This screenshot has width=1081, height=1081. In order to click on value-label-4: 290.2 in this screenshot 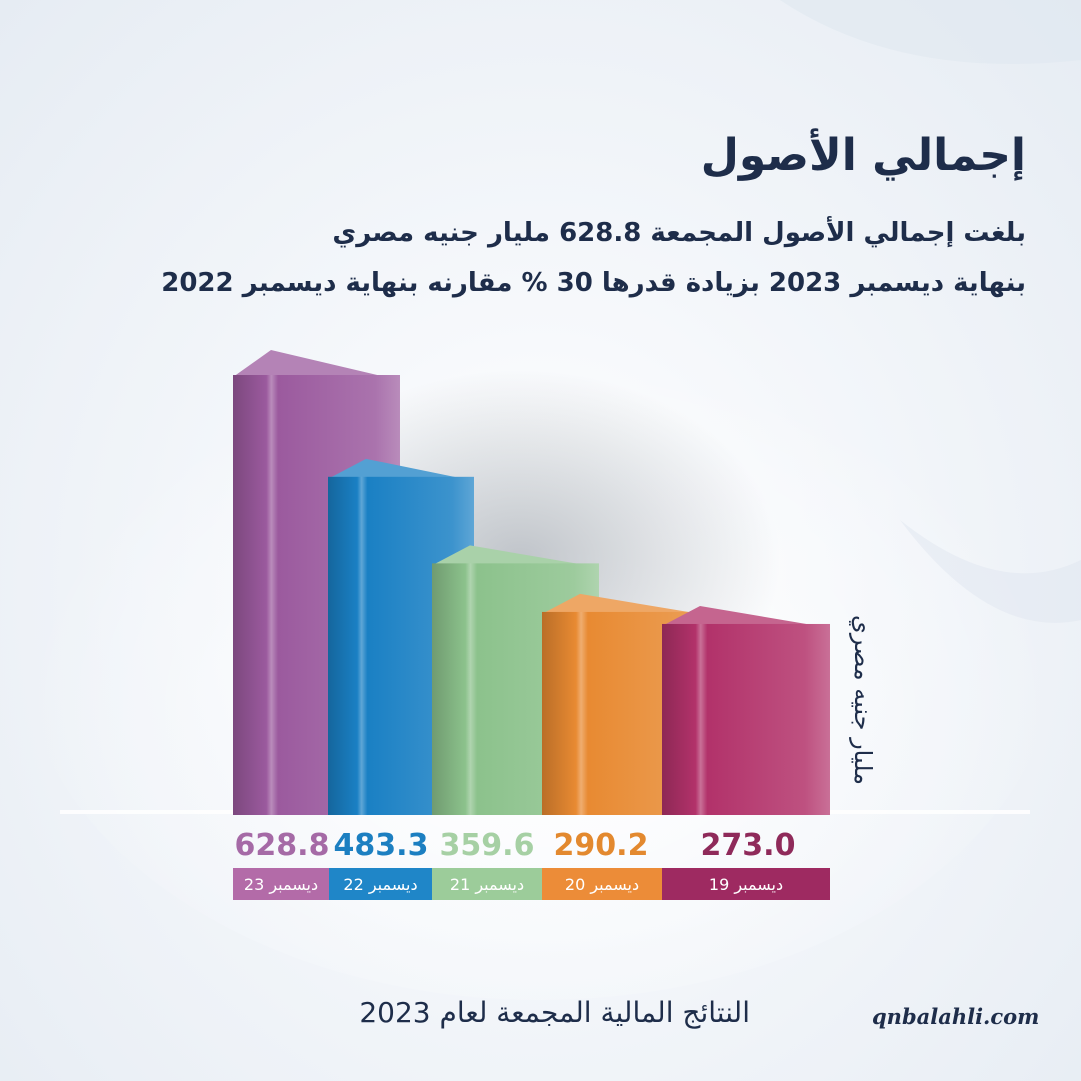, I will do `click(601, 845)`.